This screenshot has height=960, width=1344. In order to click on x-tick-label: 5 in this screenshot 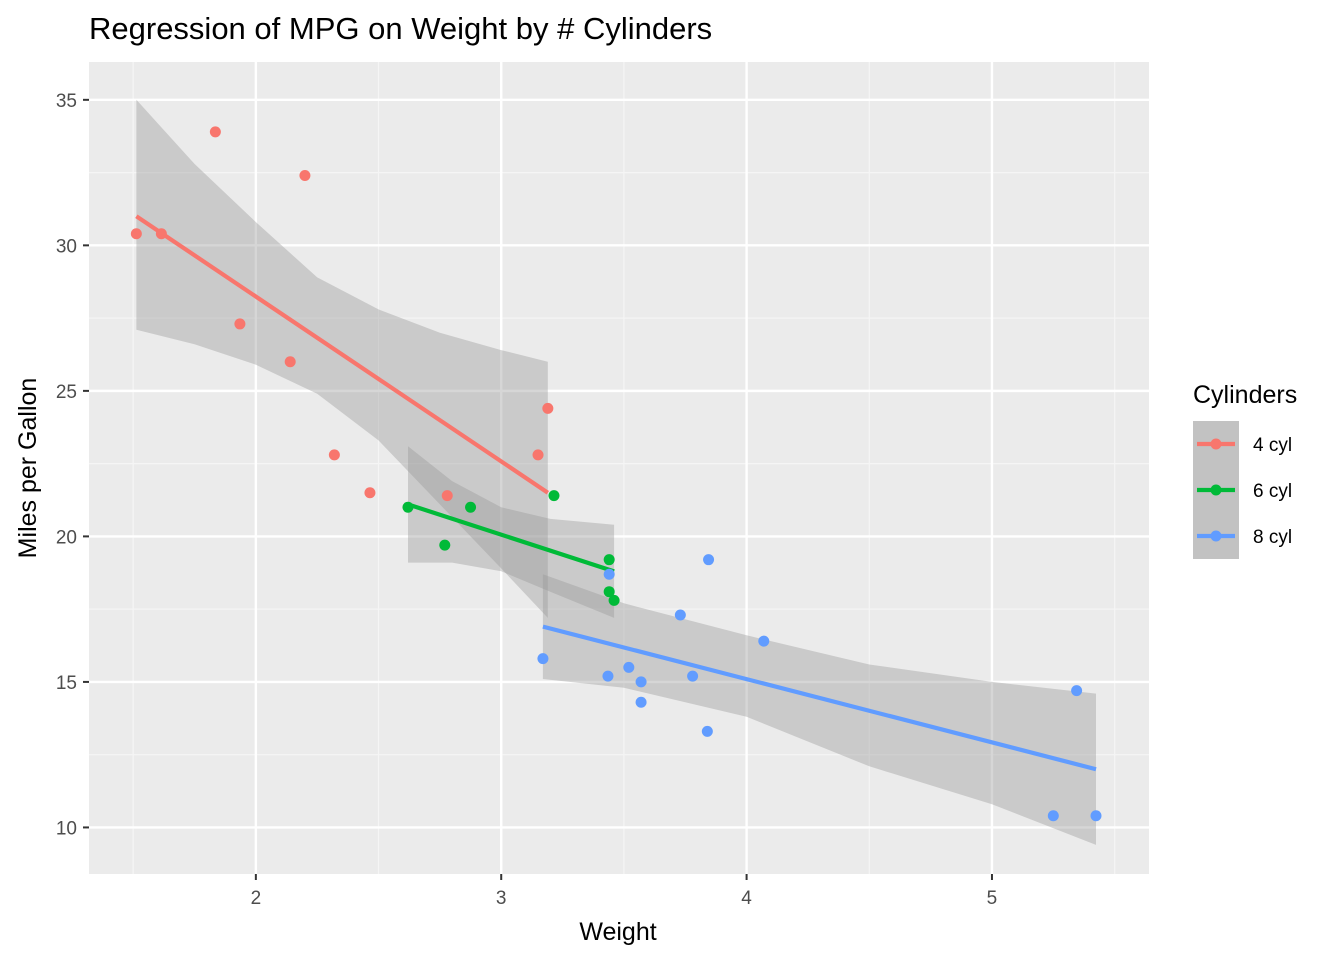, I will do `click(992, 898)`.